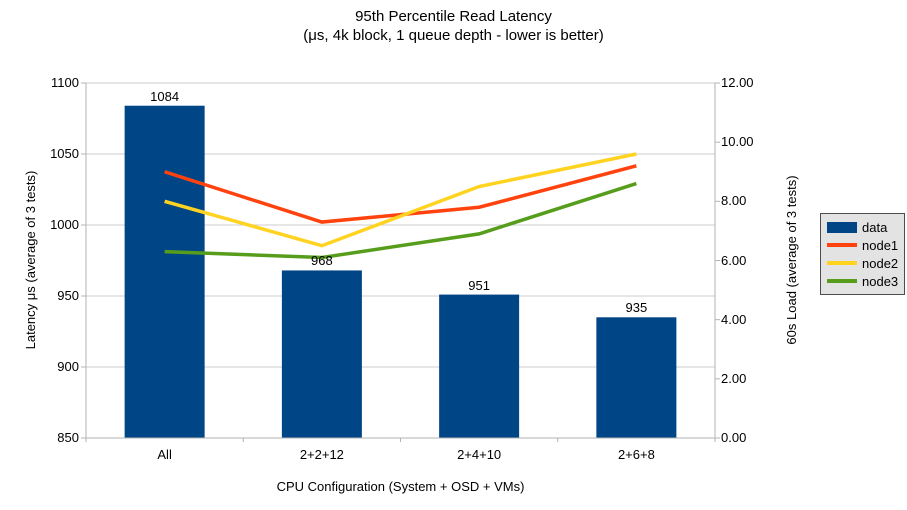 The height and width of the screenshot is (510, 907). What do you see at coordinates (68, 366) in the screenshot?
I see `left-tick-label: 900` at bounding box center [68, 366].